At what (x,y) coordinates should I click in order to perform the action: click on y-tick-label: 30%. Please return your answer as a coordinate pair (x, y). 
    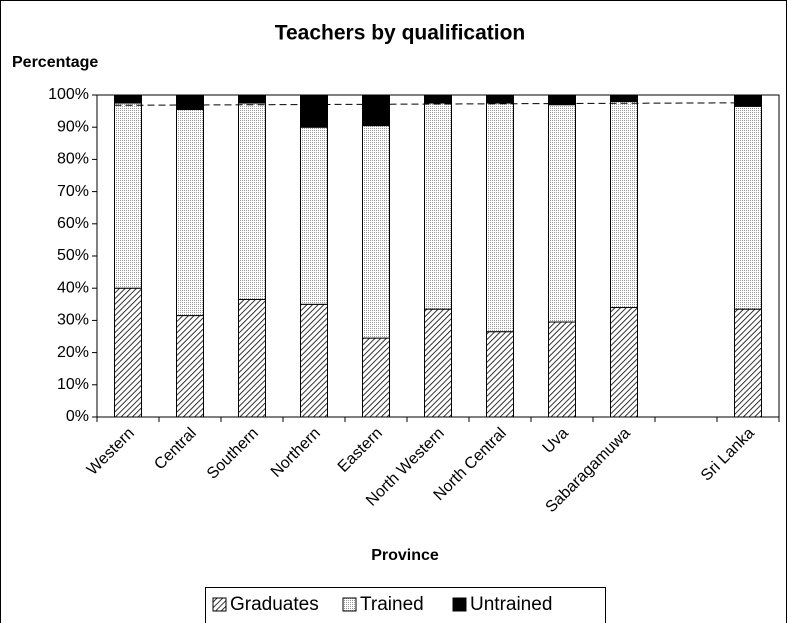
    Looking at the image, I should click on (73, 320).